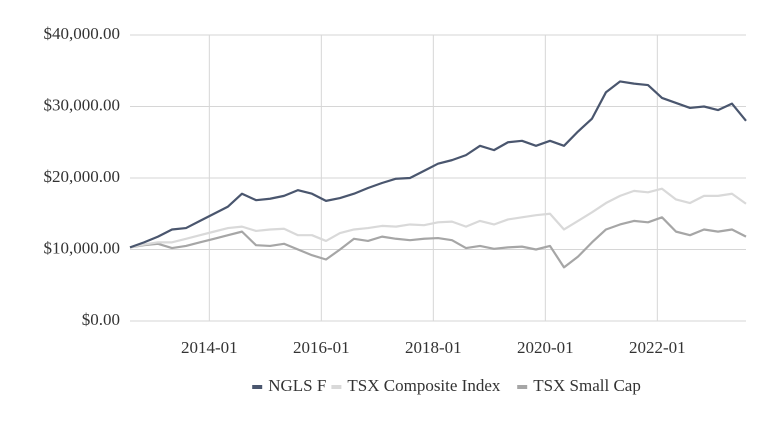  I want to click on x-tick-label: 2014-01, so click(209, 347).